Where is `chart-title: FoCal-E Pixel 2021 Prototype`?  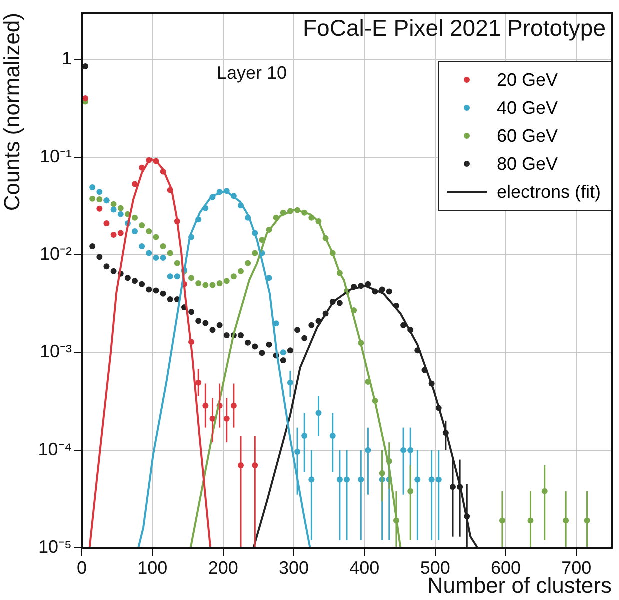 chart-title: FoCal-E Pixel 2021 Prototype is located at coordinates (454, 28).